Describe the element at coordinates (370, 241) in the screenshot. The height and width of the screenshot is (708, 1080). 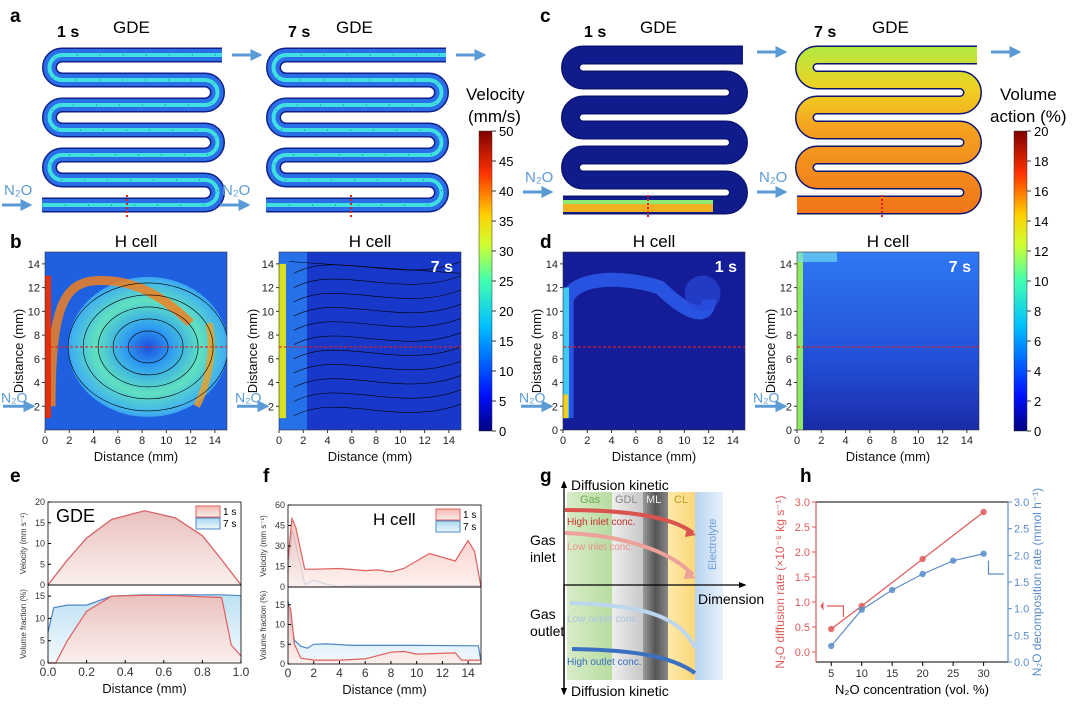
I see `heatmap-title: H cell` at that location.